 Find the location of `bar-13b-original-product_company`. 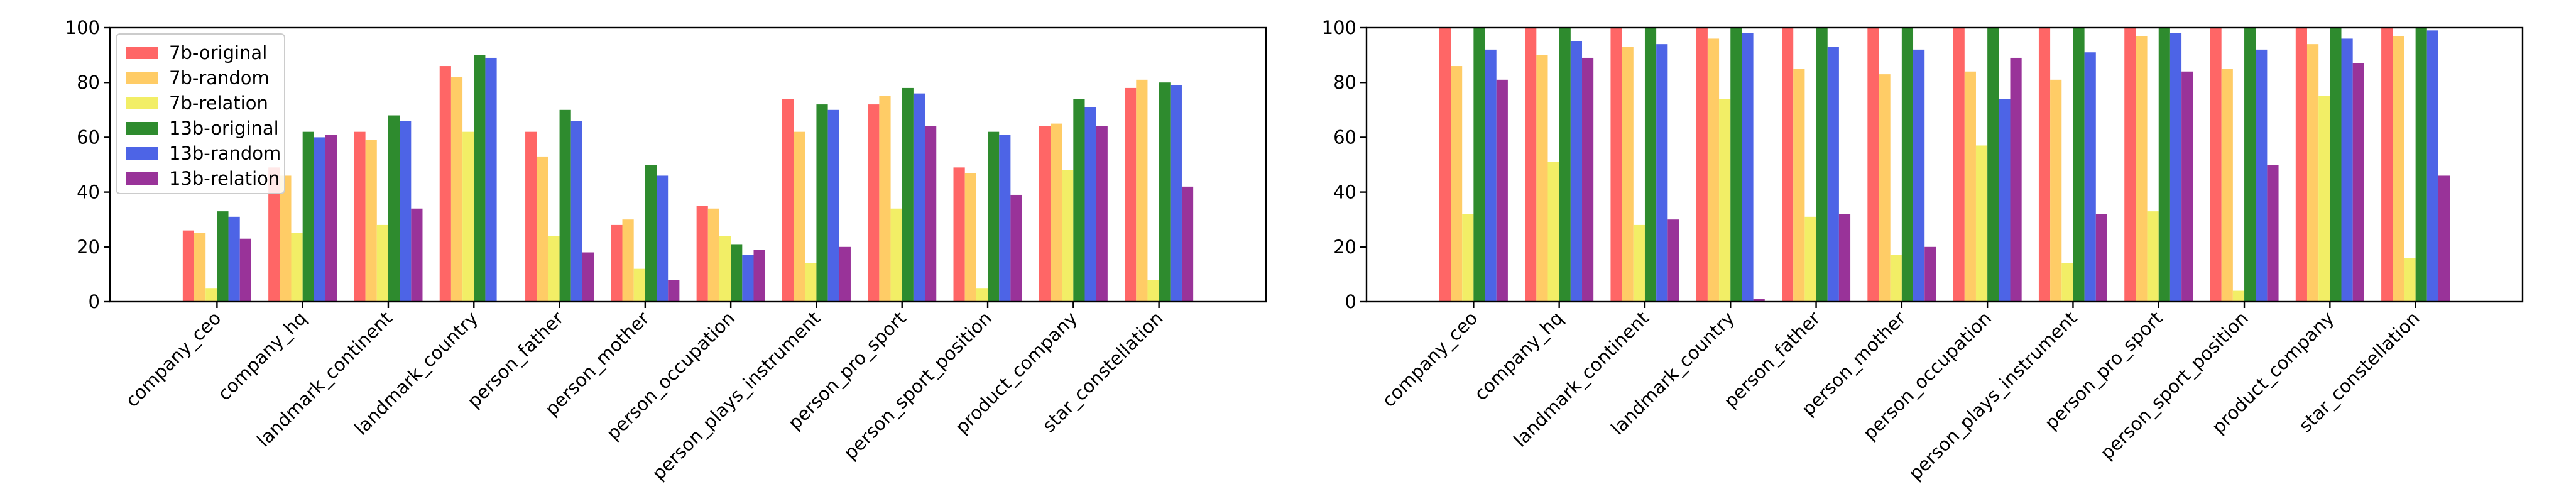

bar-13b-original-product_company is located at coordinates (2336, 165).